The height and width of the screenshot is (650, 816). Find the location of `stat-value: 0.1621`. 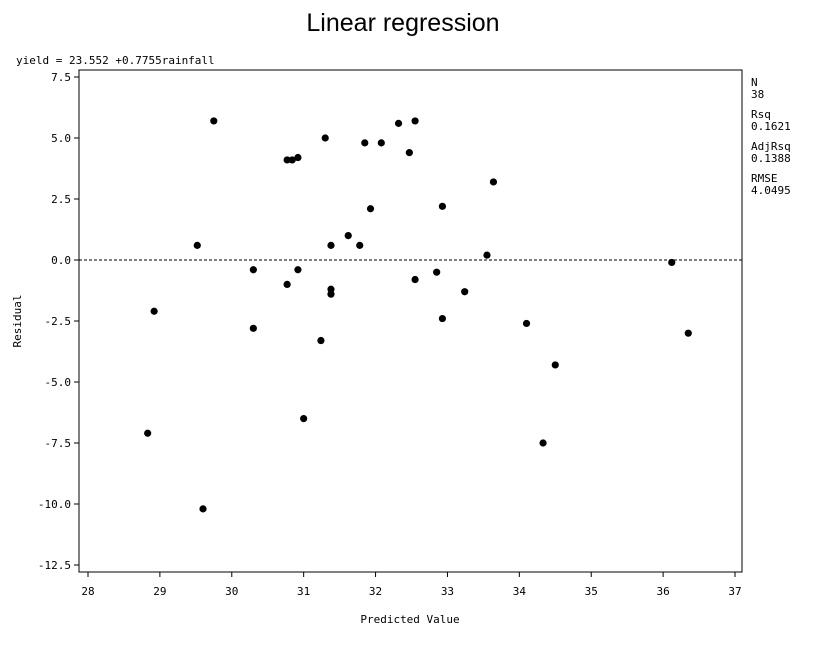

stat-value: 0.1621 is located at coordinates (771, 126).